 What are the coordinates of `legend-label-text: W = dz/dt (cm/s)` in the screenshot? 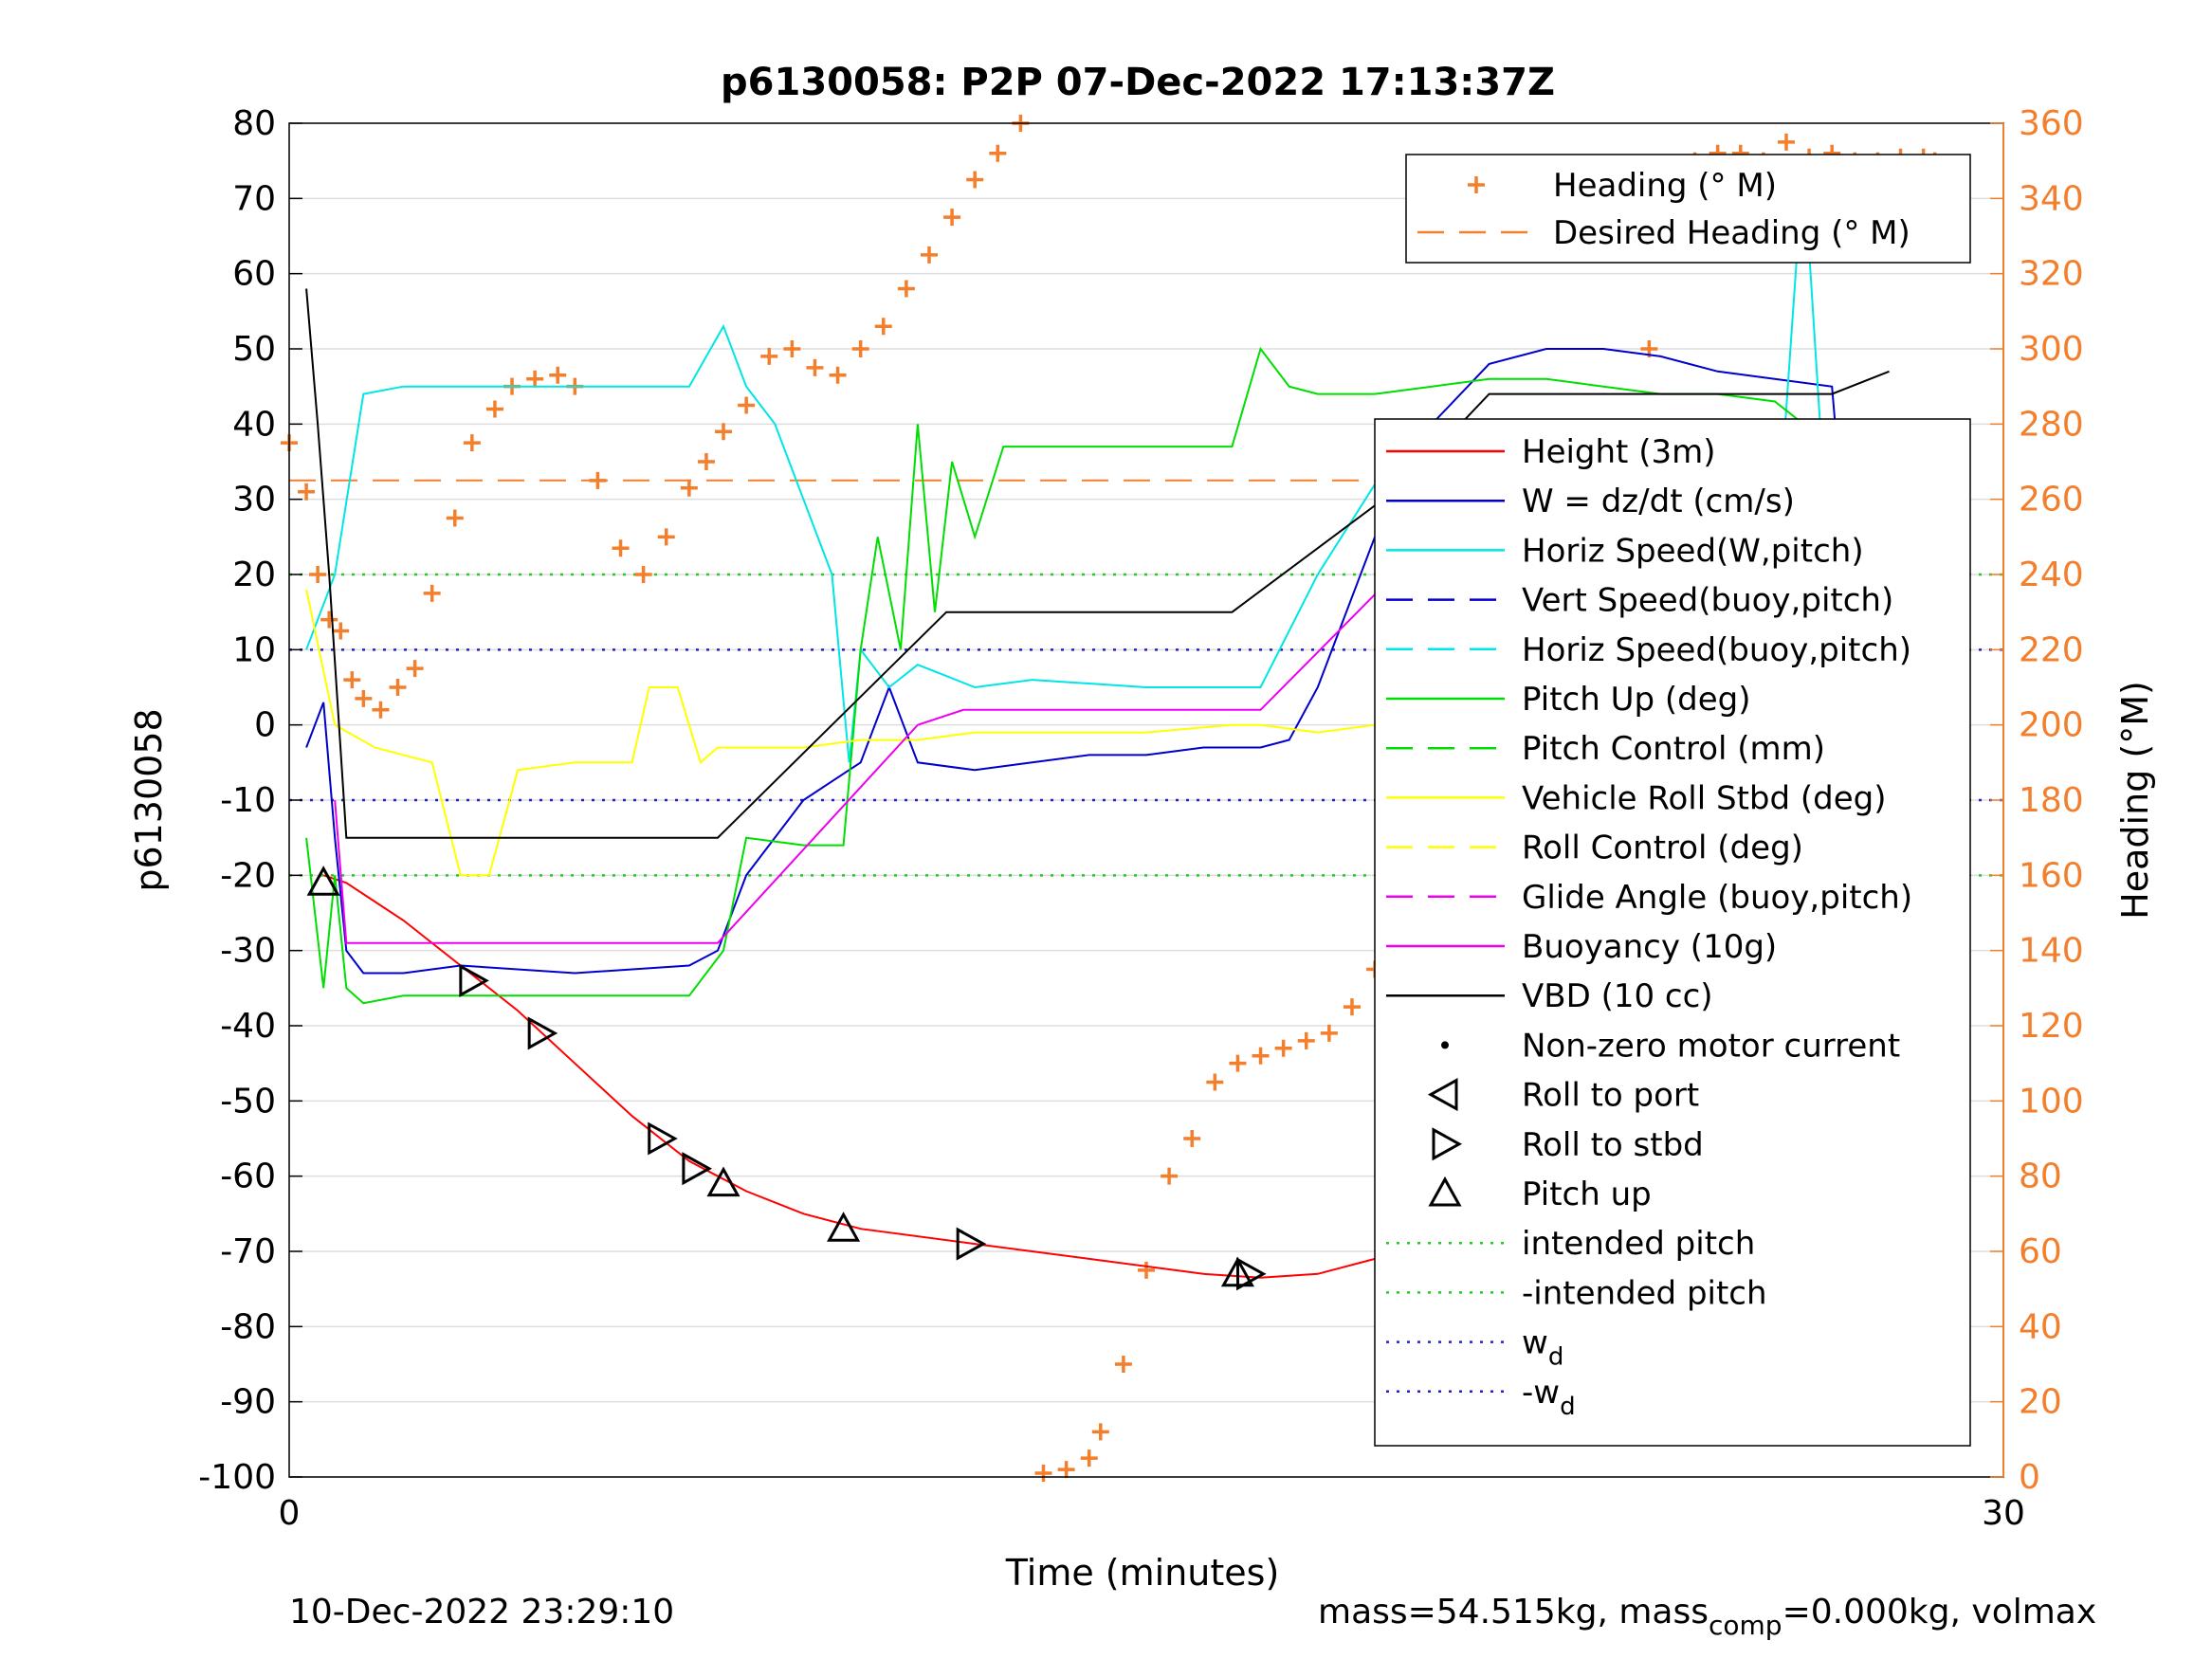 It's located at (1658, 501).